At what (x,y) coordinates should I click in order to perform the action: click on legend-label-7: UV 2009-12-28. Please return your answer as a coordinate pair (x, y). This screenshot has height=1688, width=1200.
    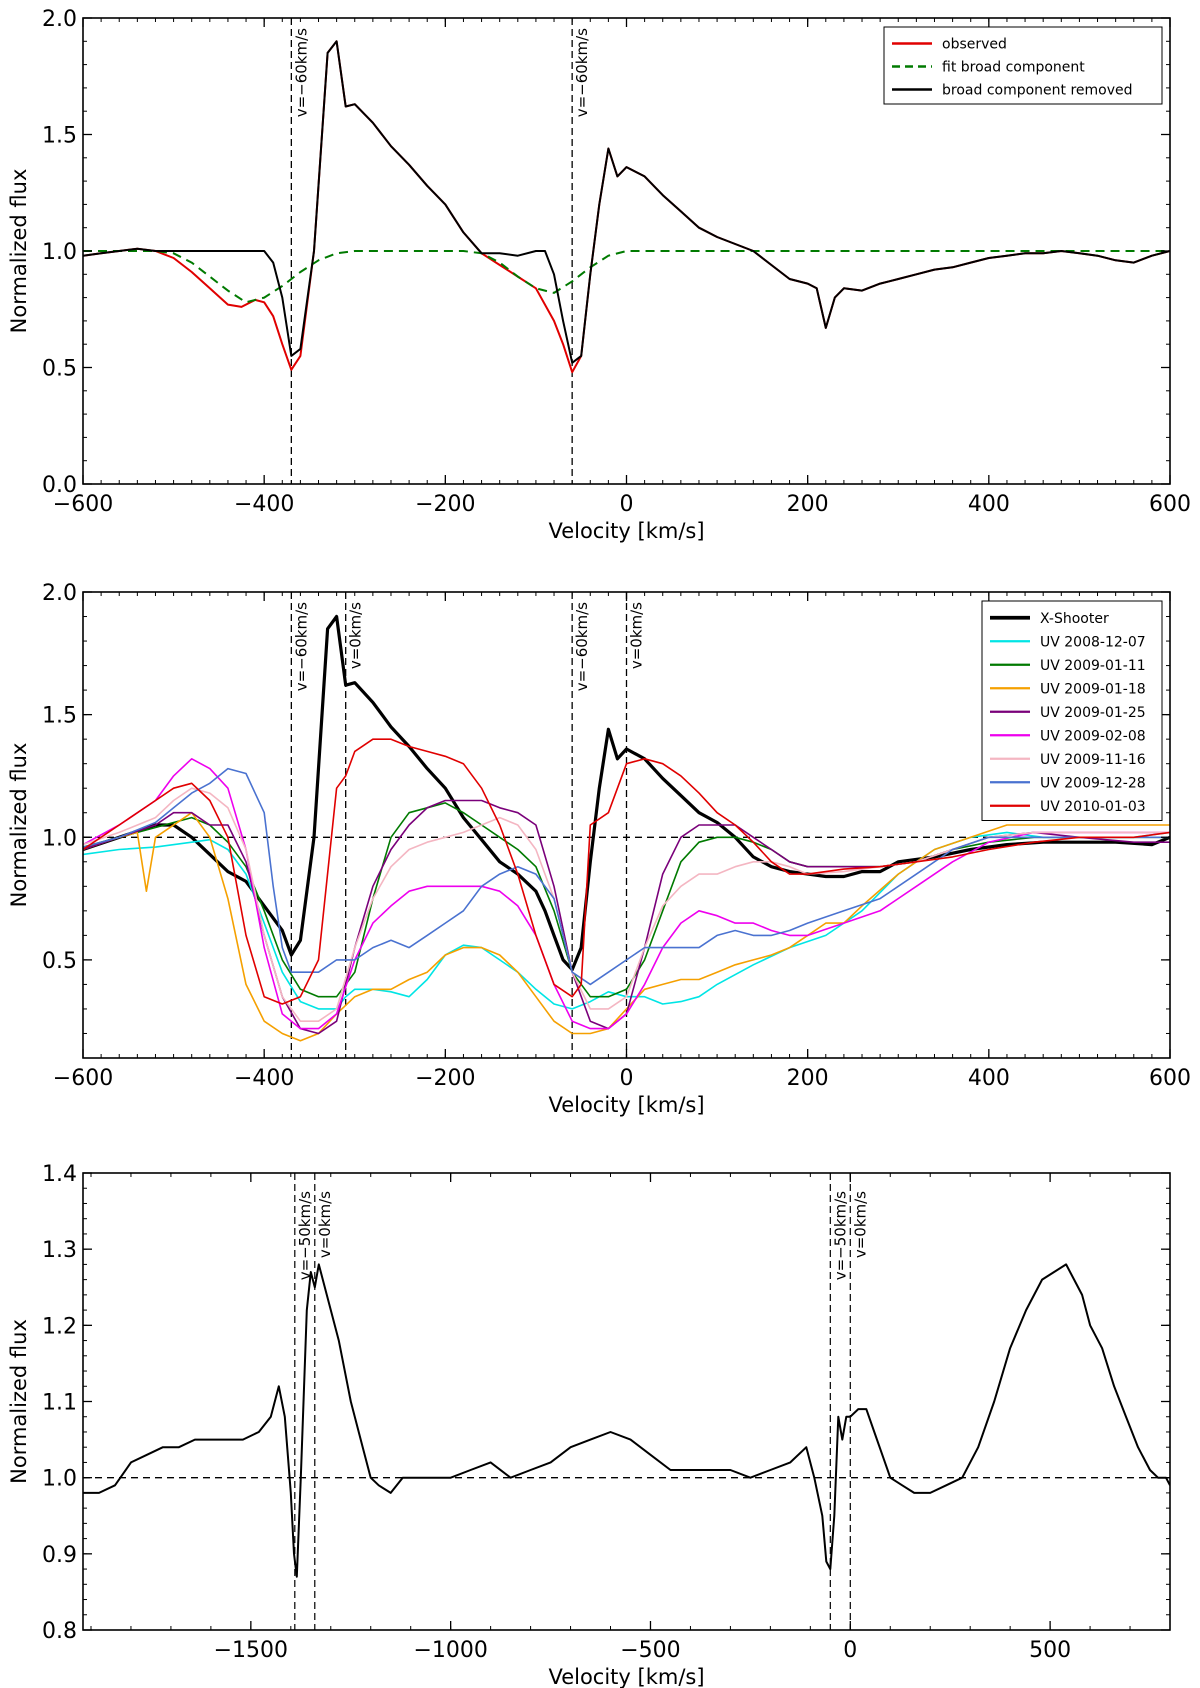
    Looking at the image, I should click on (1093, 783).